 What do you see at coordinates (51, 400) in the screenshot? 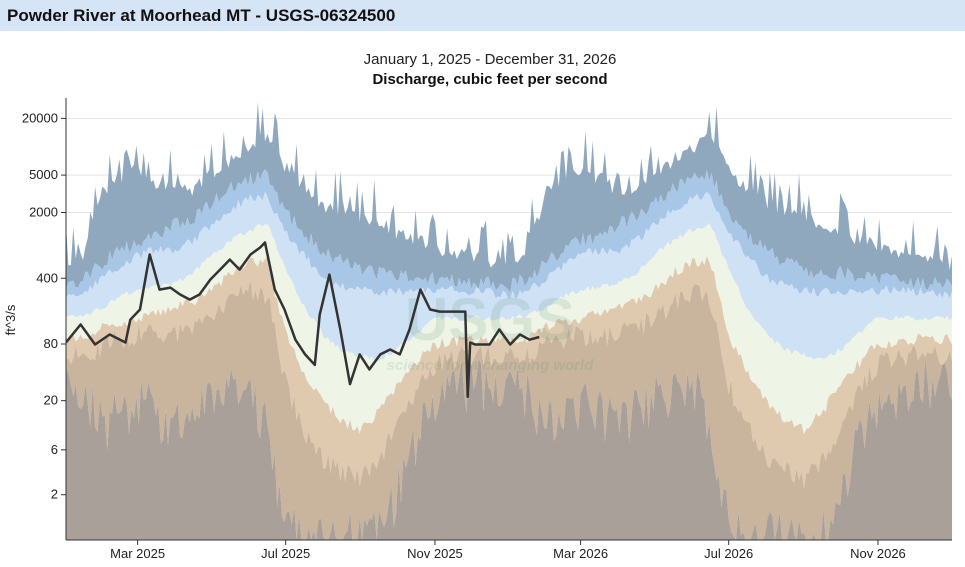
I see `y-tick-label: 20` at bounding box center [51, 400].